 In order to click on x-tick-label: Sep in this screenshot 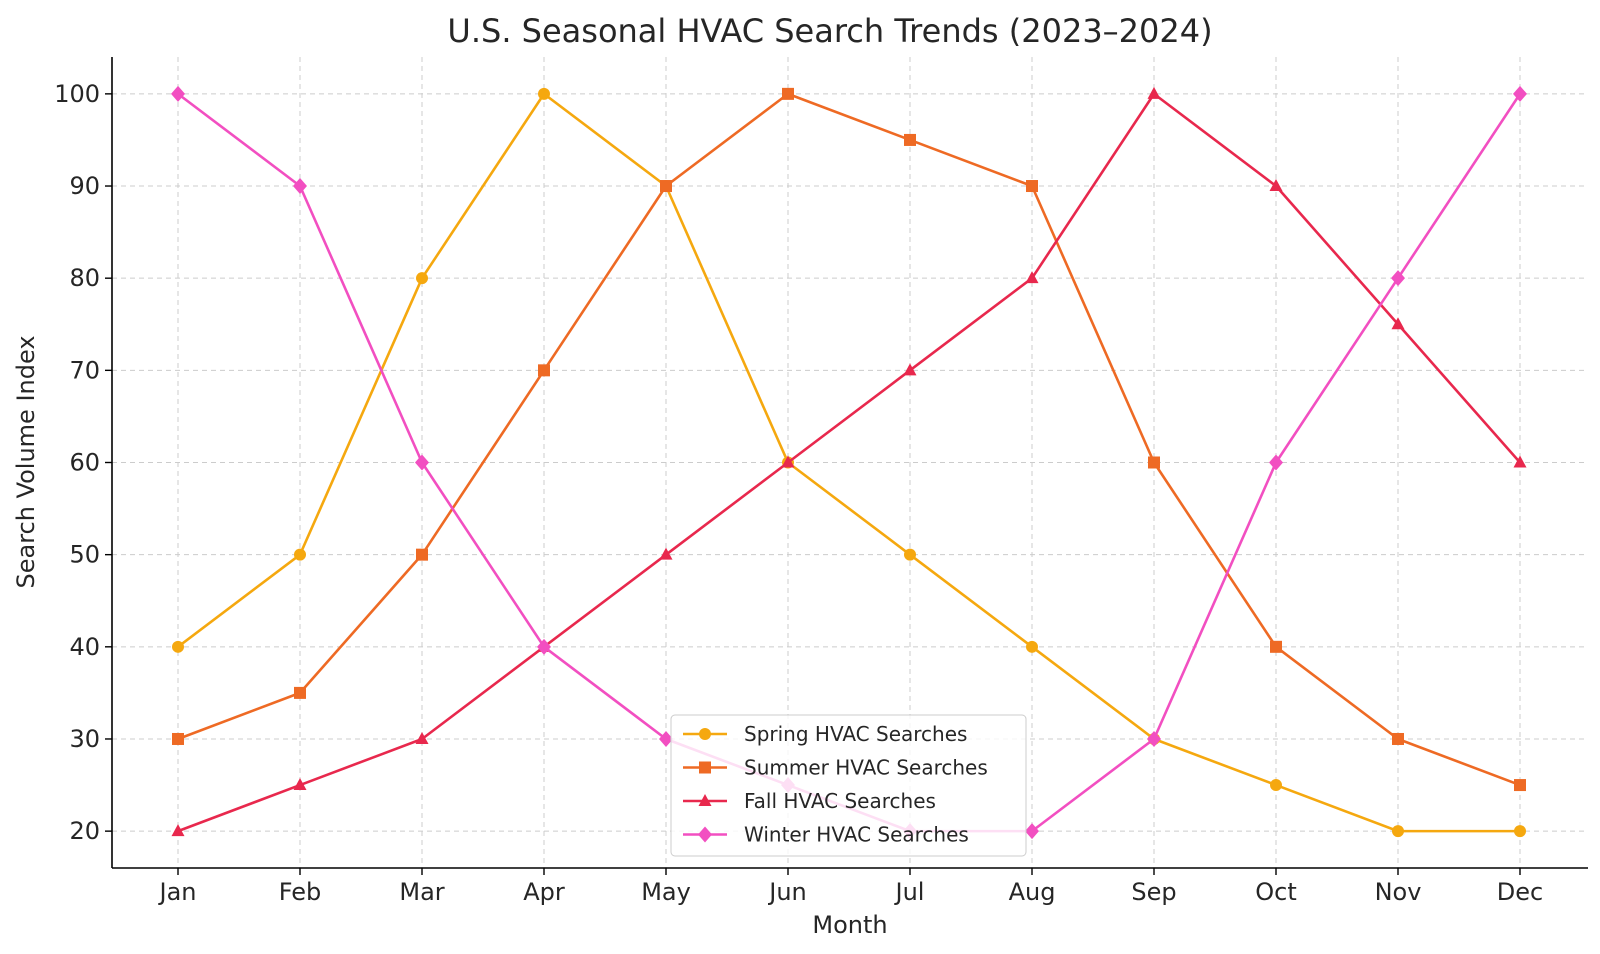, I will do `click(1153, 892)`.